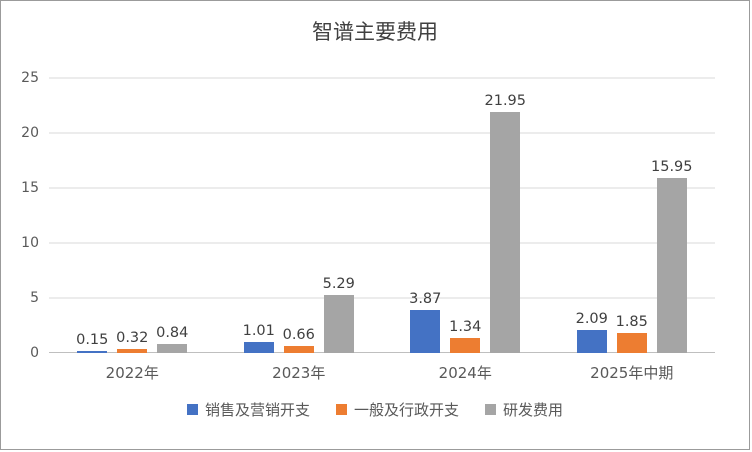 The image size is (752, 452). I want to click on bar-series1-cat3: 3.87, so click(425, 322).